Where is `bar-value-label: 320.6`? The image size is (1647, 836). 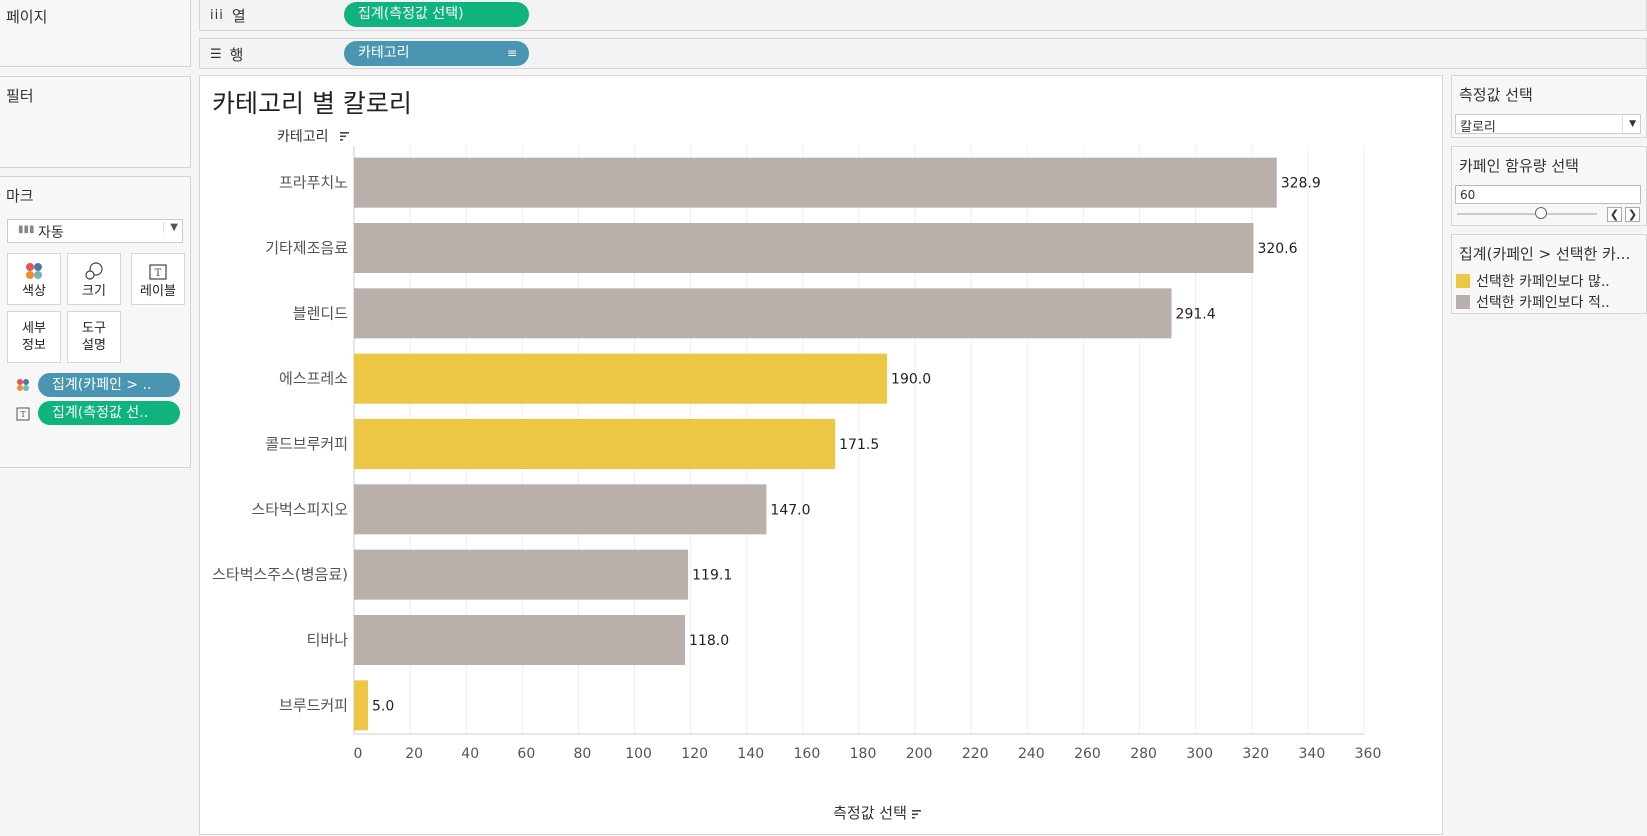
bar-value-label: 320.6 is located at coordinates (1277, 249).